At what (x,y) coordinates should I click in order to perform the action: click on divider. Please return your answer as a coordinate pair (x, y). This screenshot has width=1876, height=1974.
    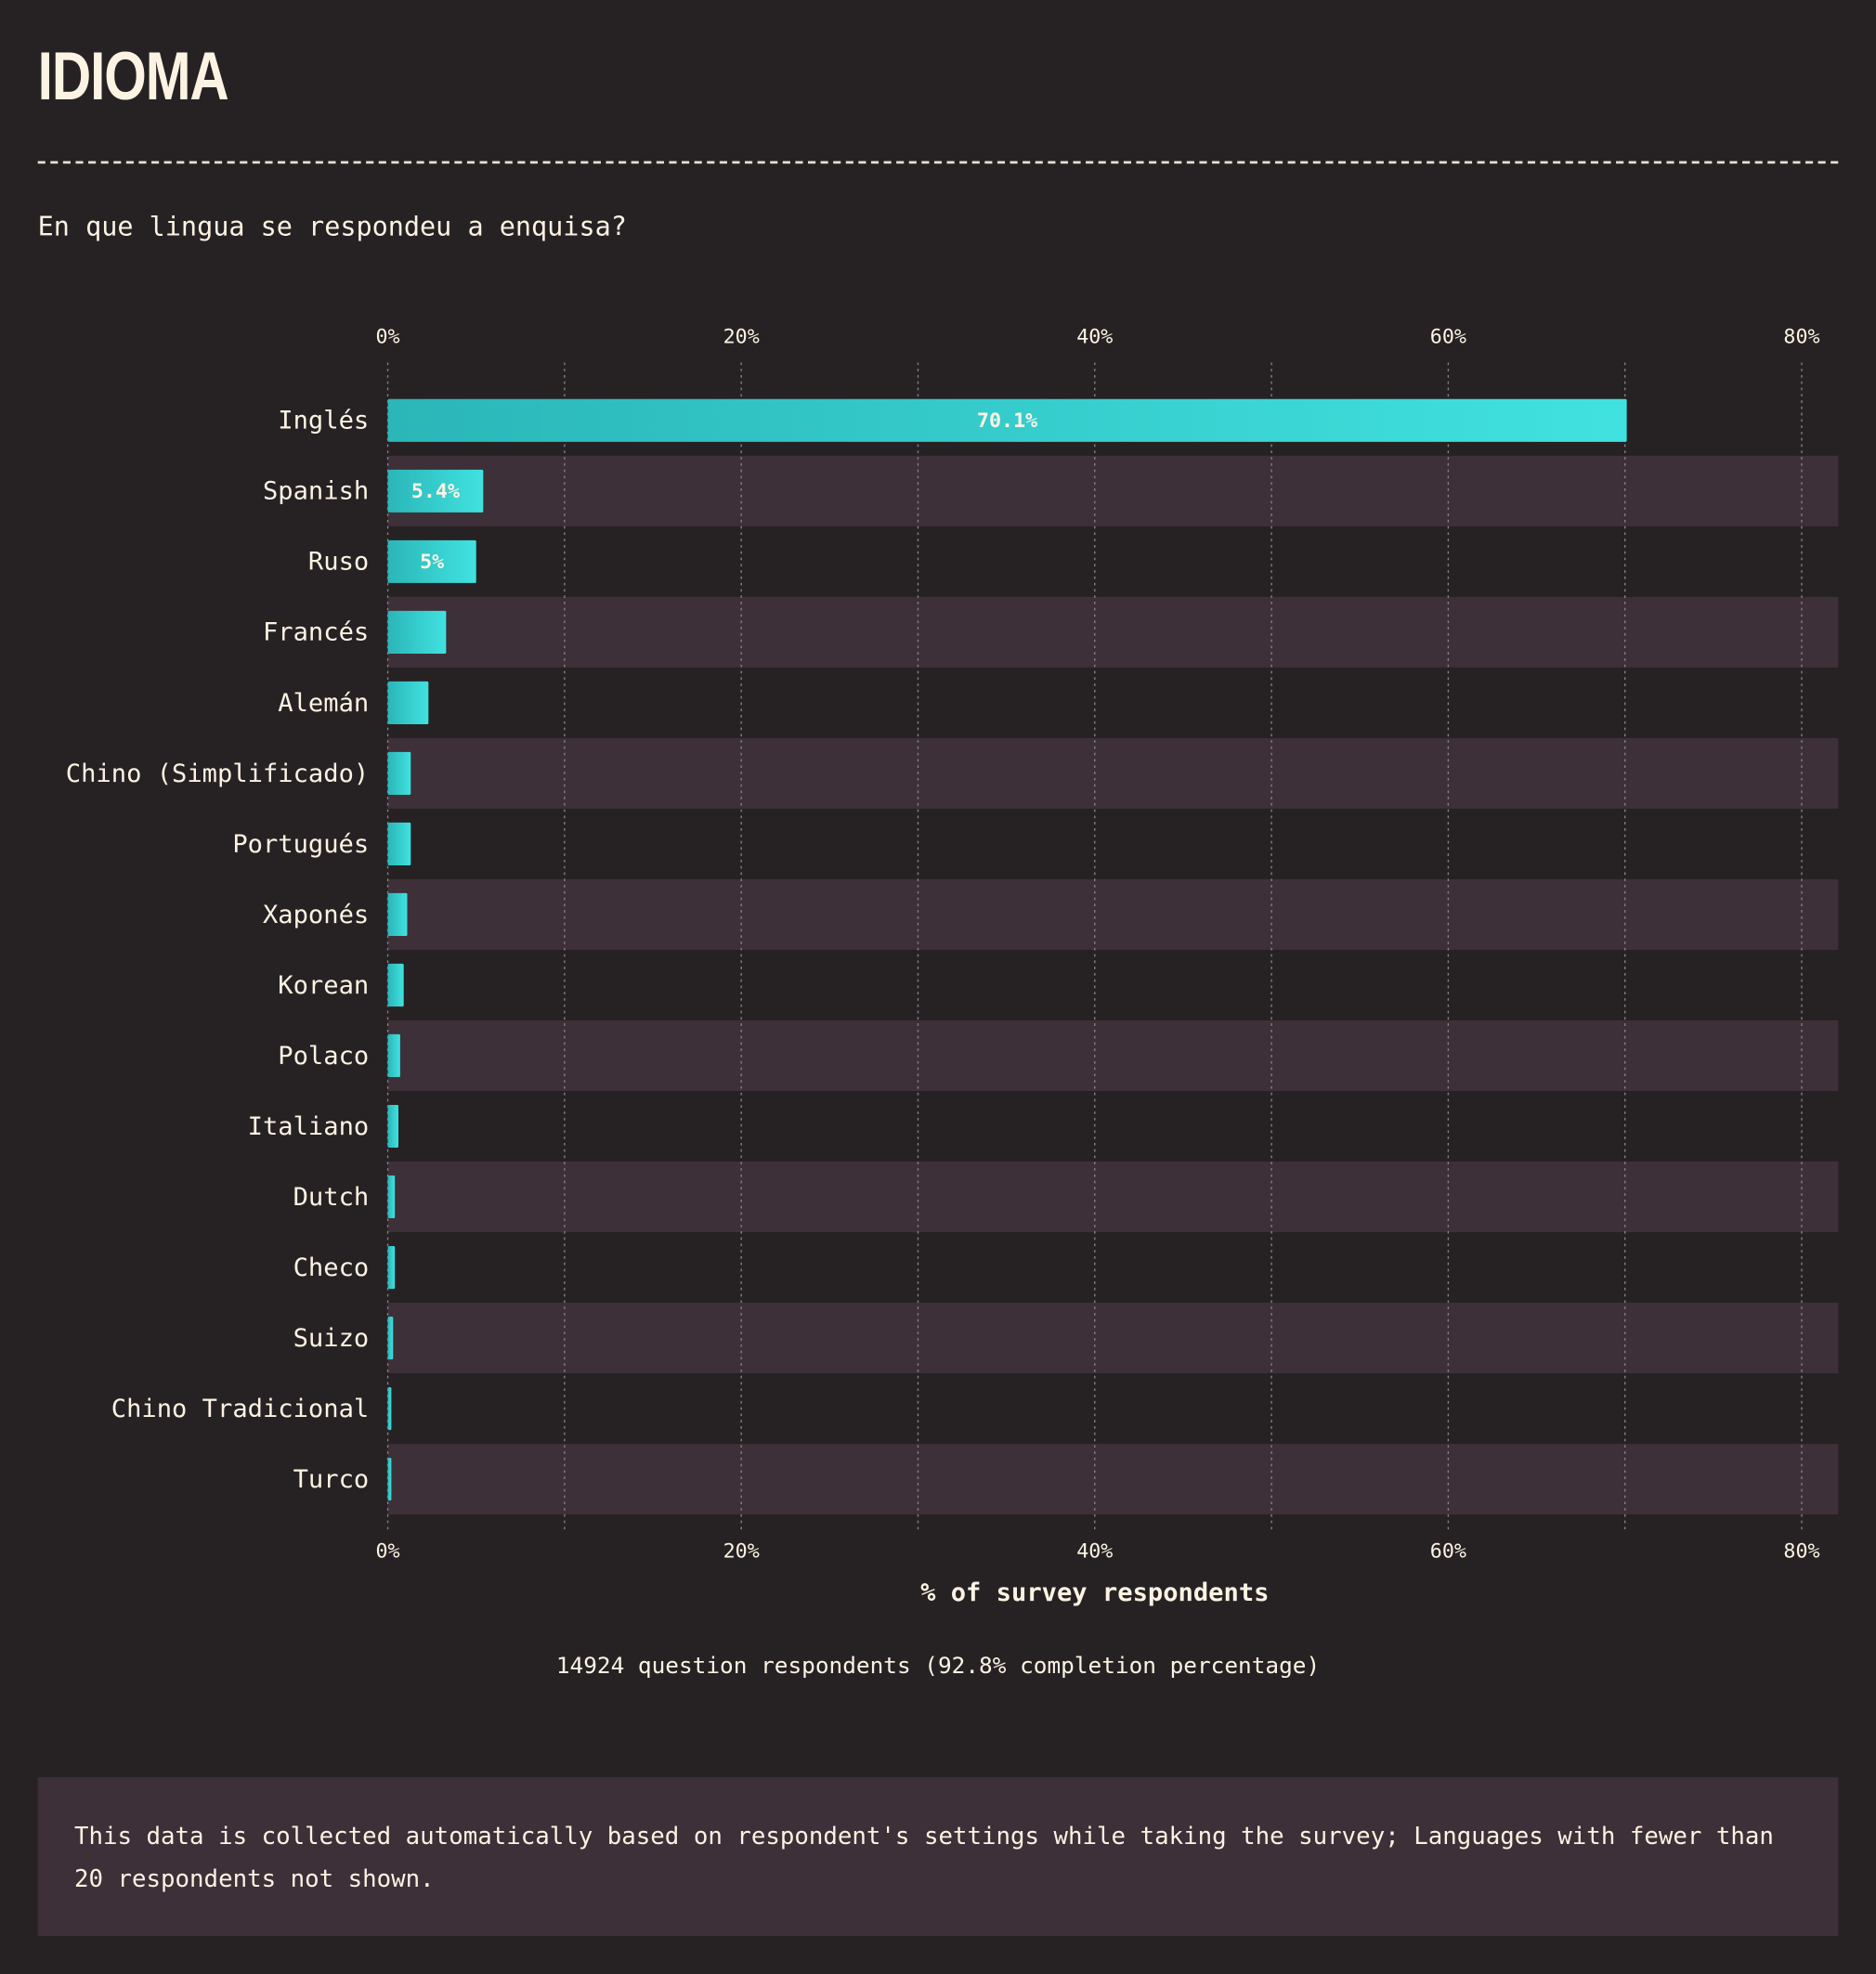
    Looking at the image, I should click on (938, 162).